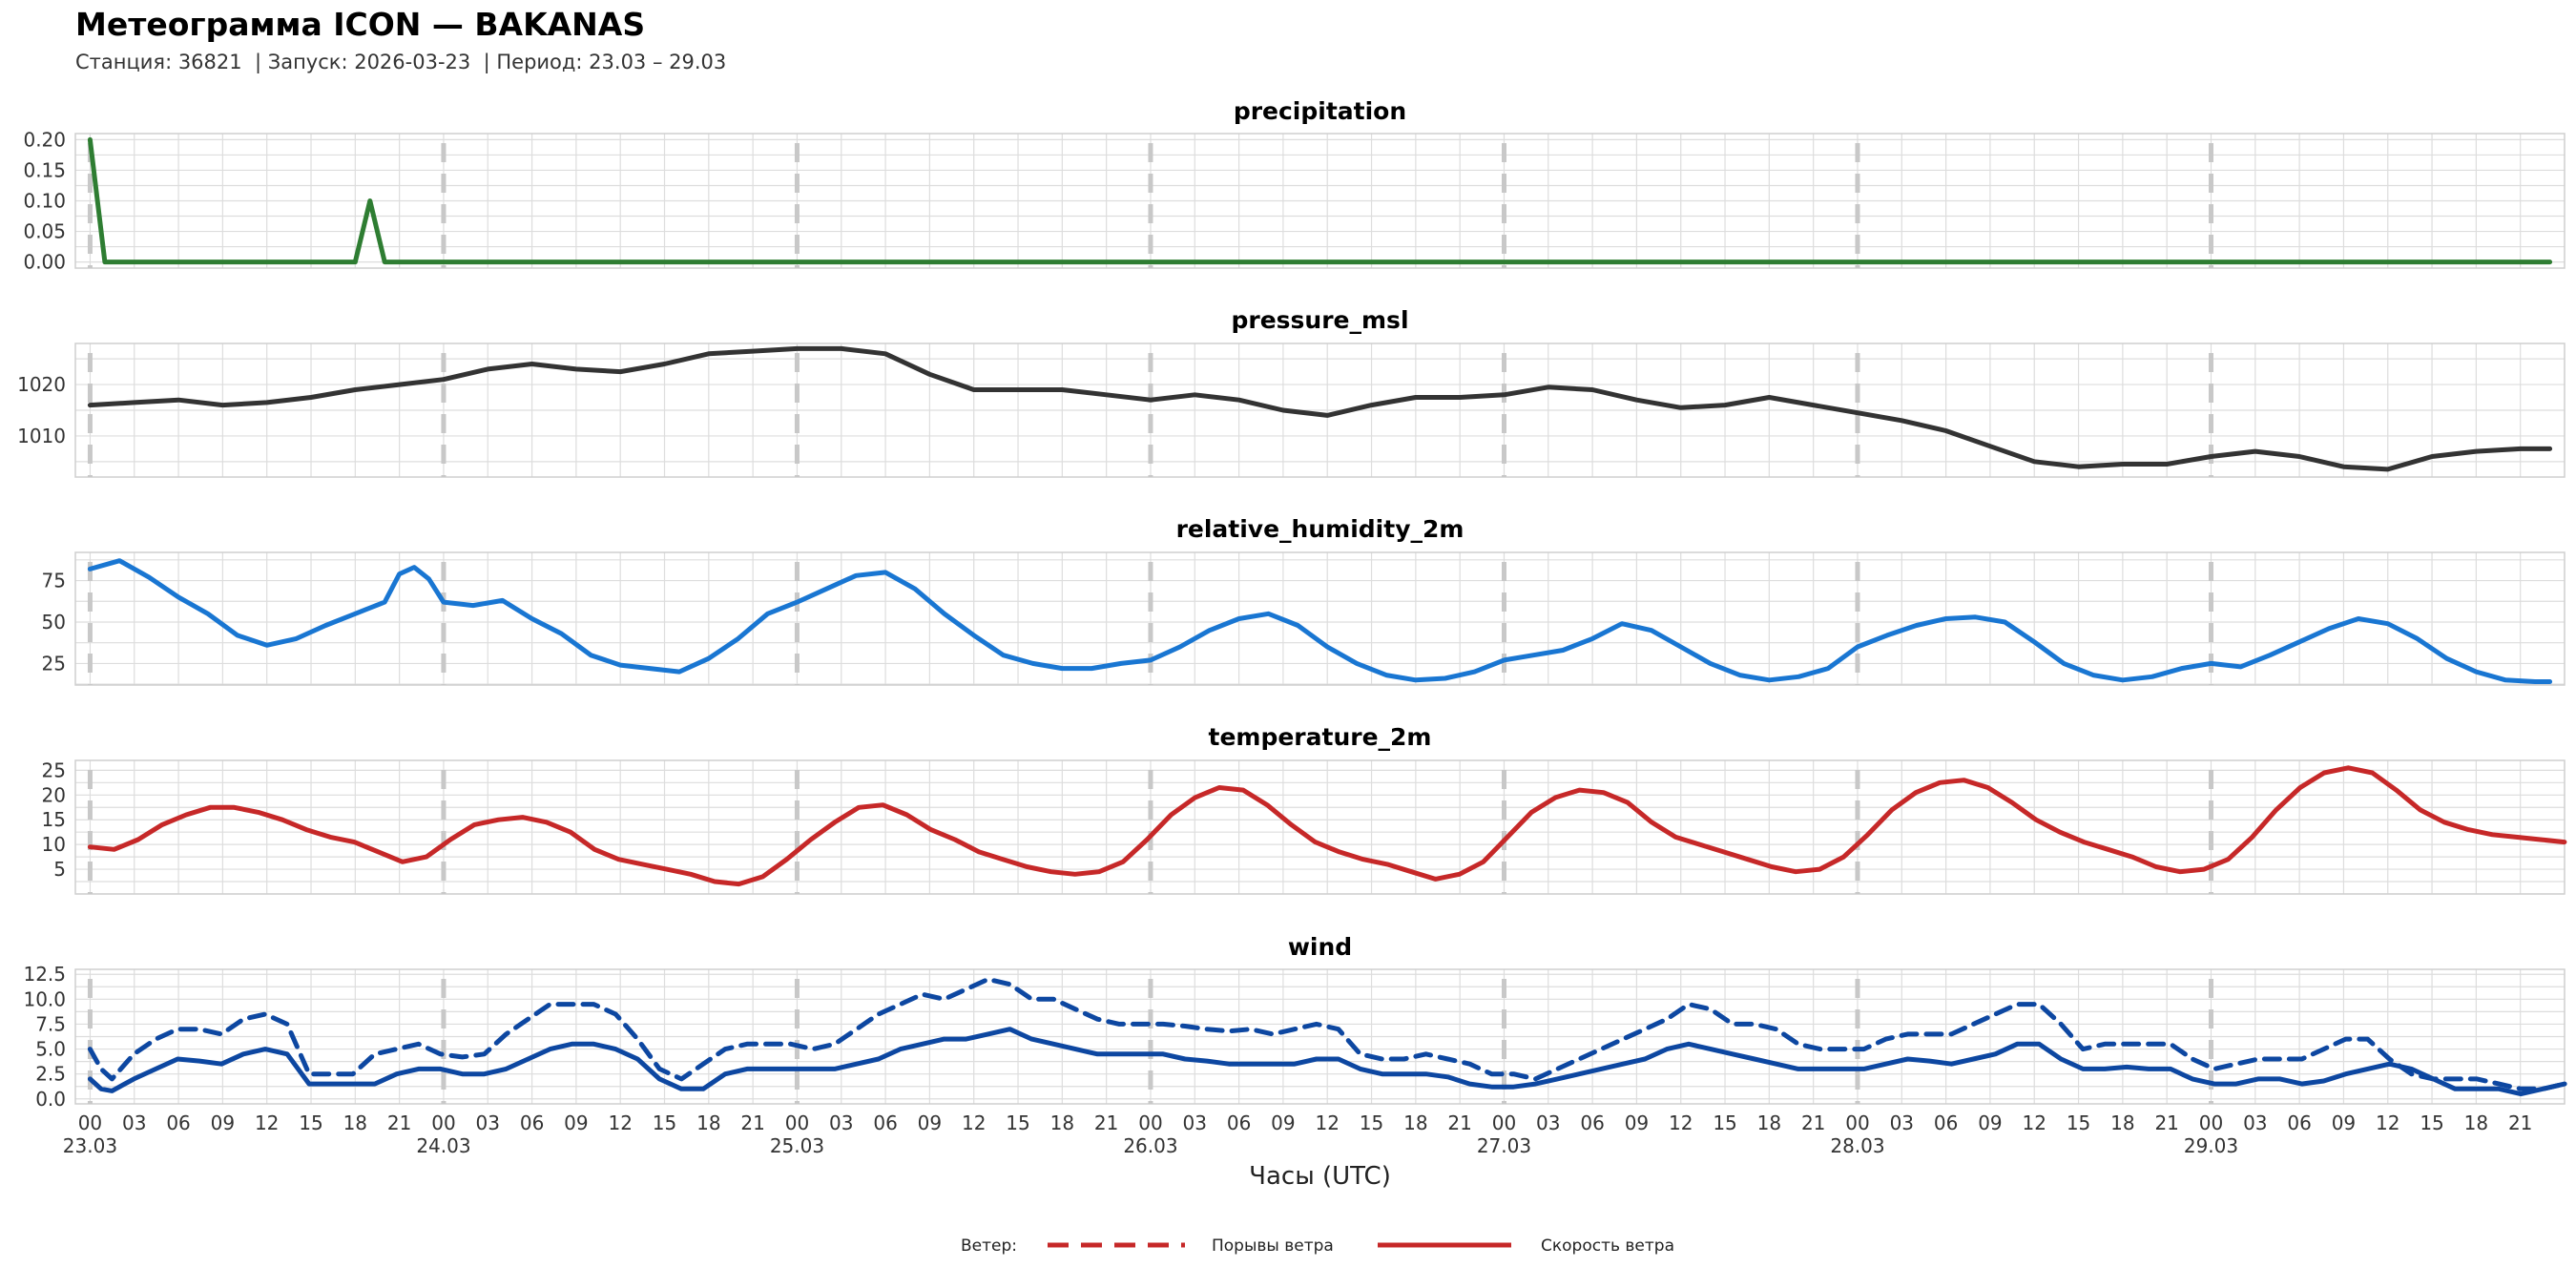 The height and width of the screenshot is (1288, 2576). Describe the element at coordinates (1327, 1062) in the screenshot. I see `series-line-Скорость-ветра` at that location.